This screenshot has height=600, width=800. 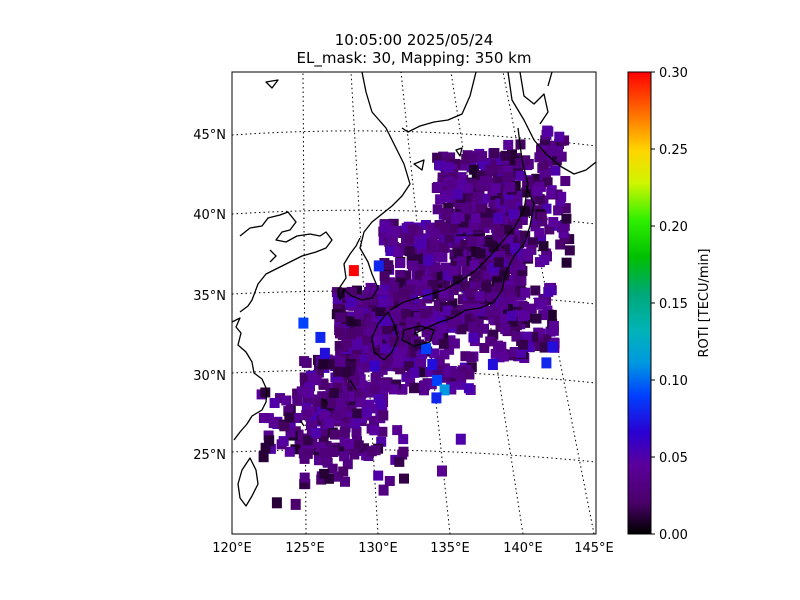 What do you see at coordinates (364, 125) in the screenshot?
I see `coastline-islands` at bounding box center [364, 125].